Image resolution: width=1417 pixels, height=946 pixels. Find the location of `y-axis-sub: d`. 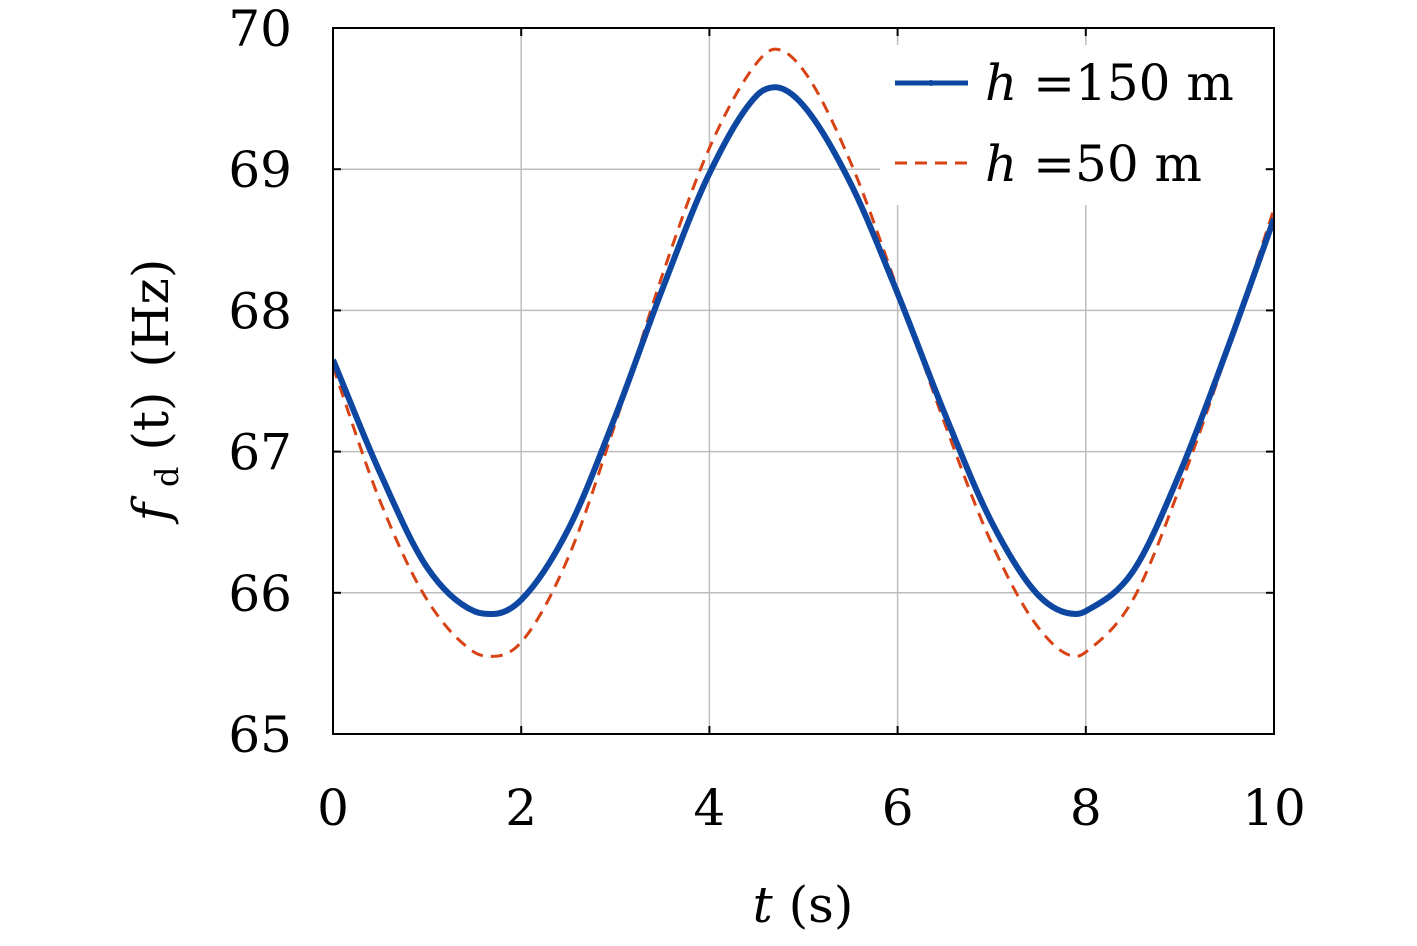

y-axis-sub: d is located at coordinates (167, 476).